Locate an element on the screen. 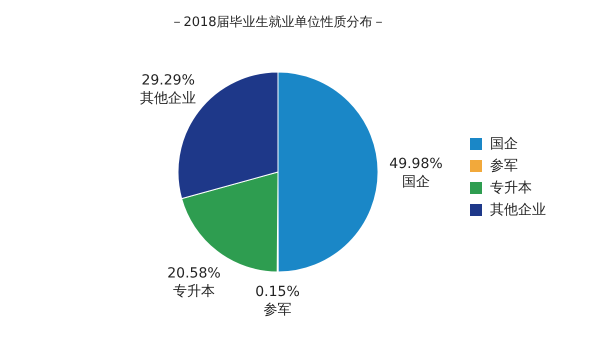 This screenshot has width=600, height=343. slice-label: 参军 is located at coordinates (278, 310).